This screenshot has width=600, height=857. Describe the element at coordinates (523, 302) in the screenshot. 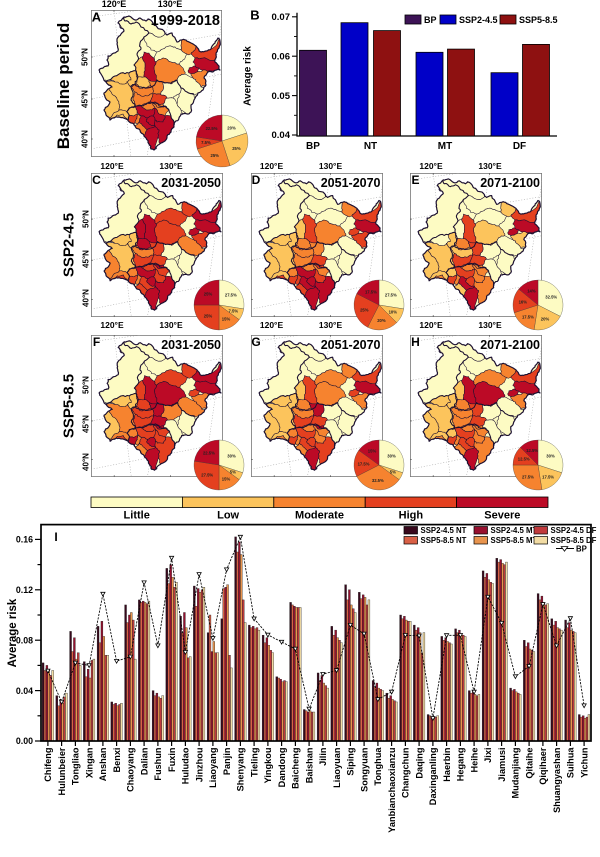

I see `svg-text: 16%` at that location.